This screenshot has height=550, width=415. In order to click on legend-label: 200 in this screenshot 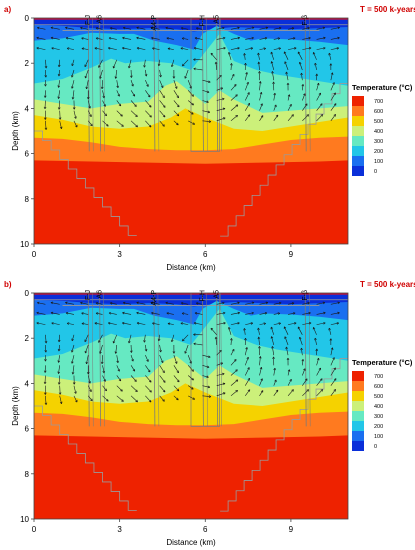, I will do `click(378, 152)`.